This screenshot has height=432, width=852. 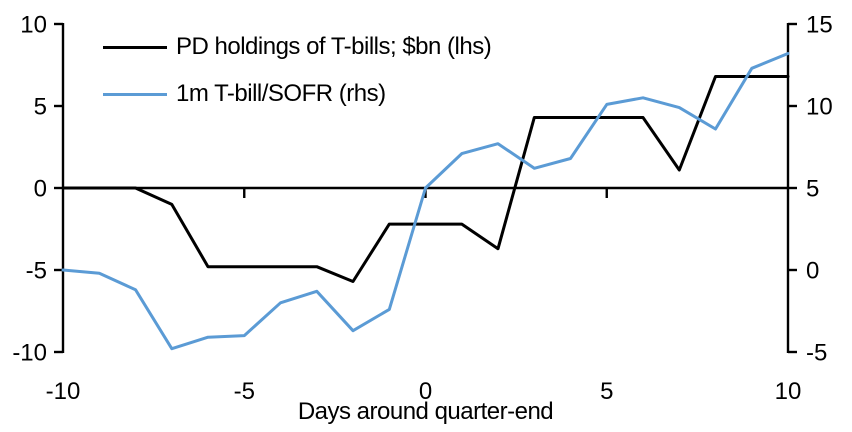 What do you see at coordinates (36, 271) in the screenshot?
I see `y-axis-left-tick-label: -5` at bounding box center [36, 271].